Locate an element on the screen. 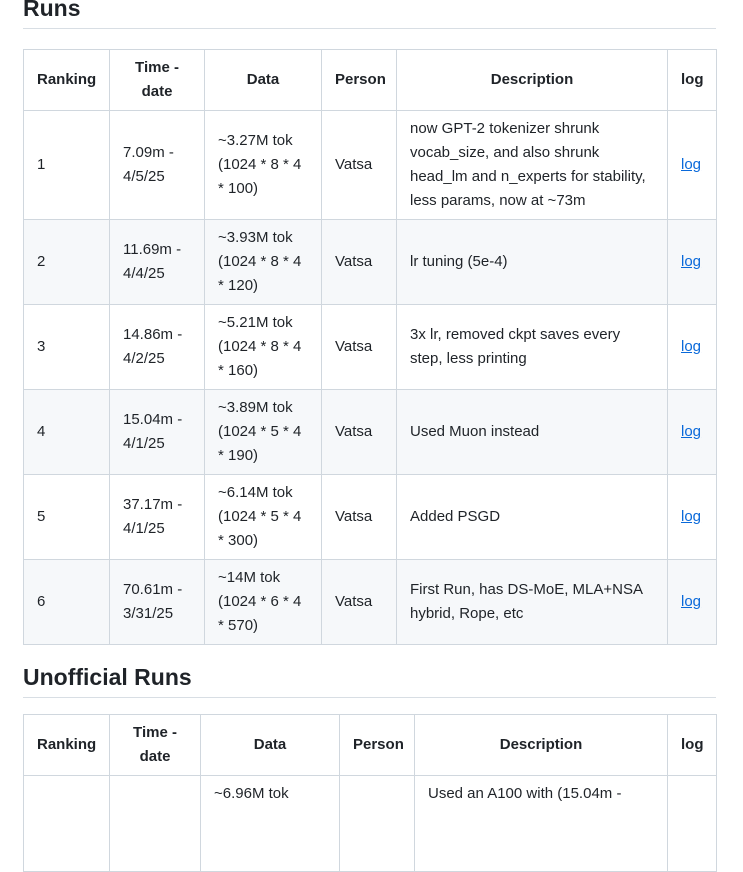  data-cell: ~3.27M tok (1024 * 8 * 4 * 100) is located at coordinates (263, 165).